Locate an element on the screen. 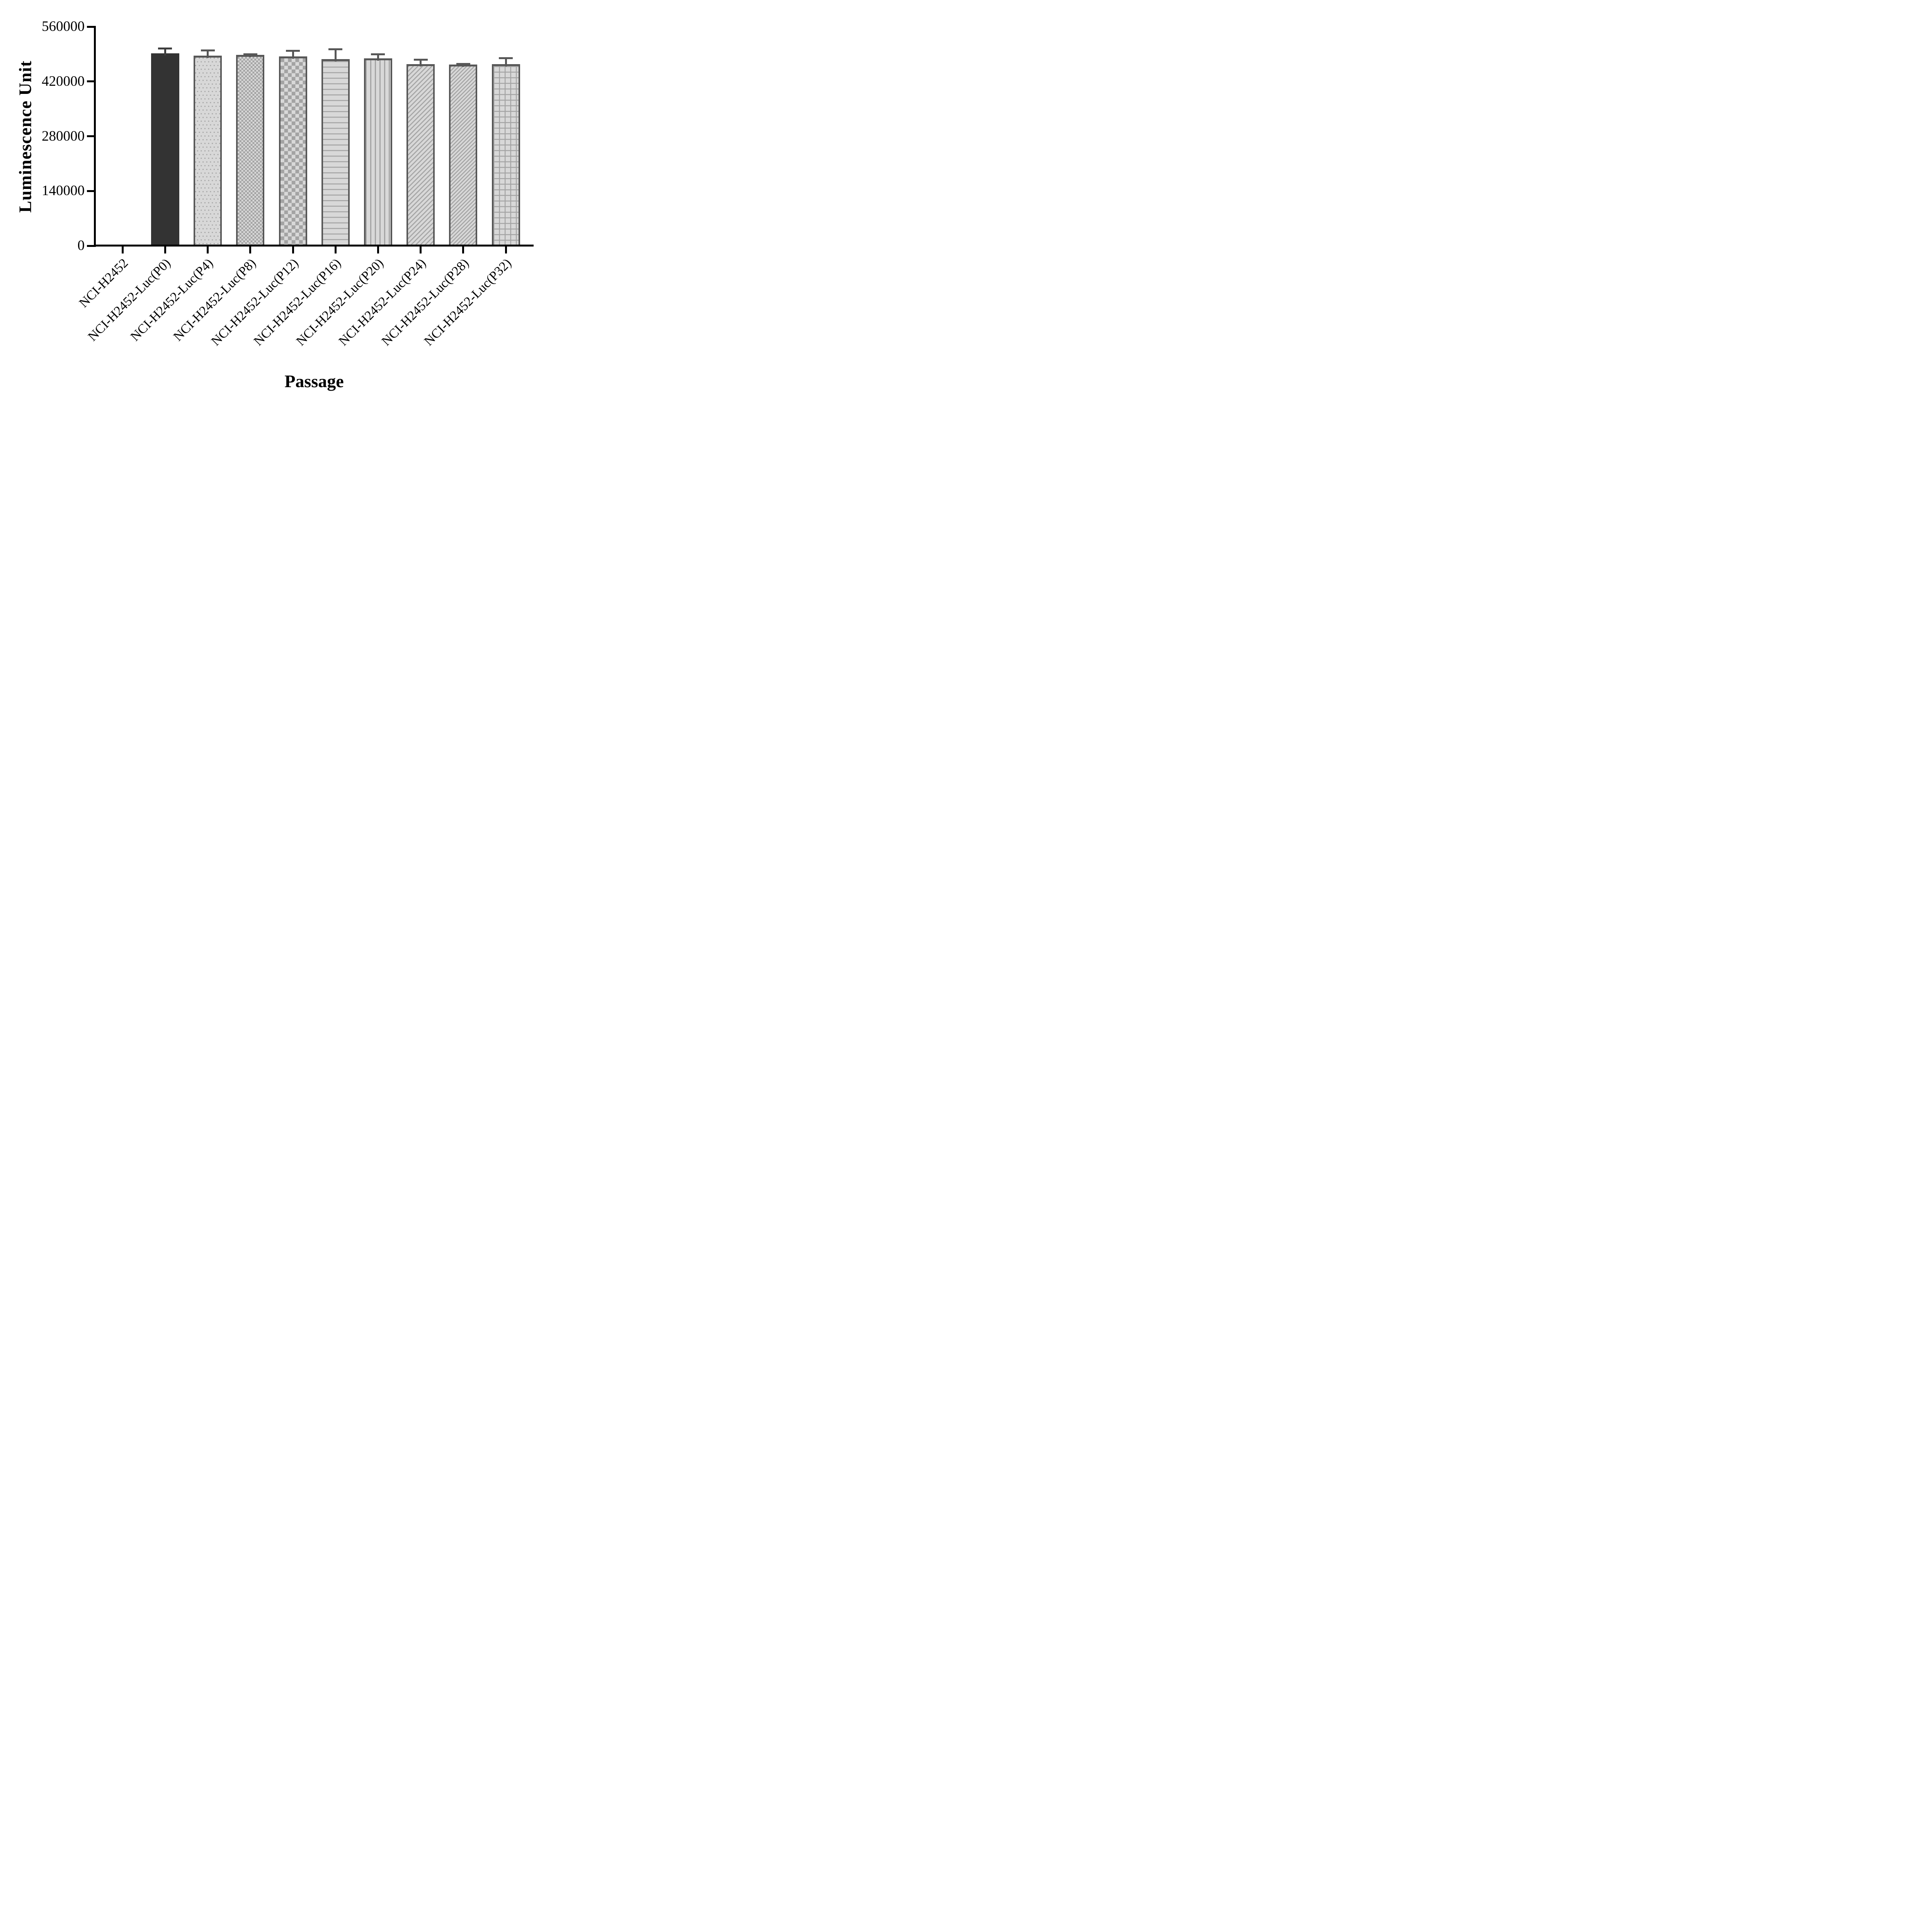  y-tick-label: 280000 is located at coordinates (64, 136).